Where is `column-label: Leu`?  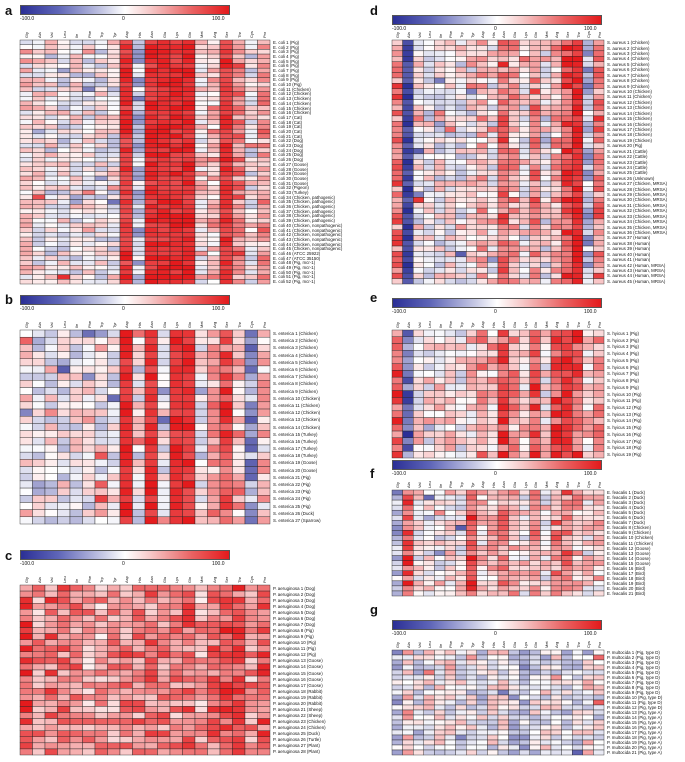 column-label: Leu is located at coordinates (64, 34).